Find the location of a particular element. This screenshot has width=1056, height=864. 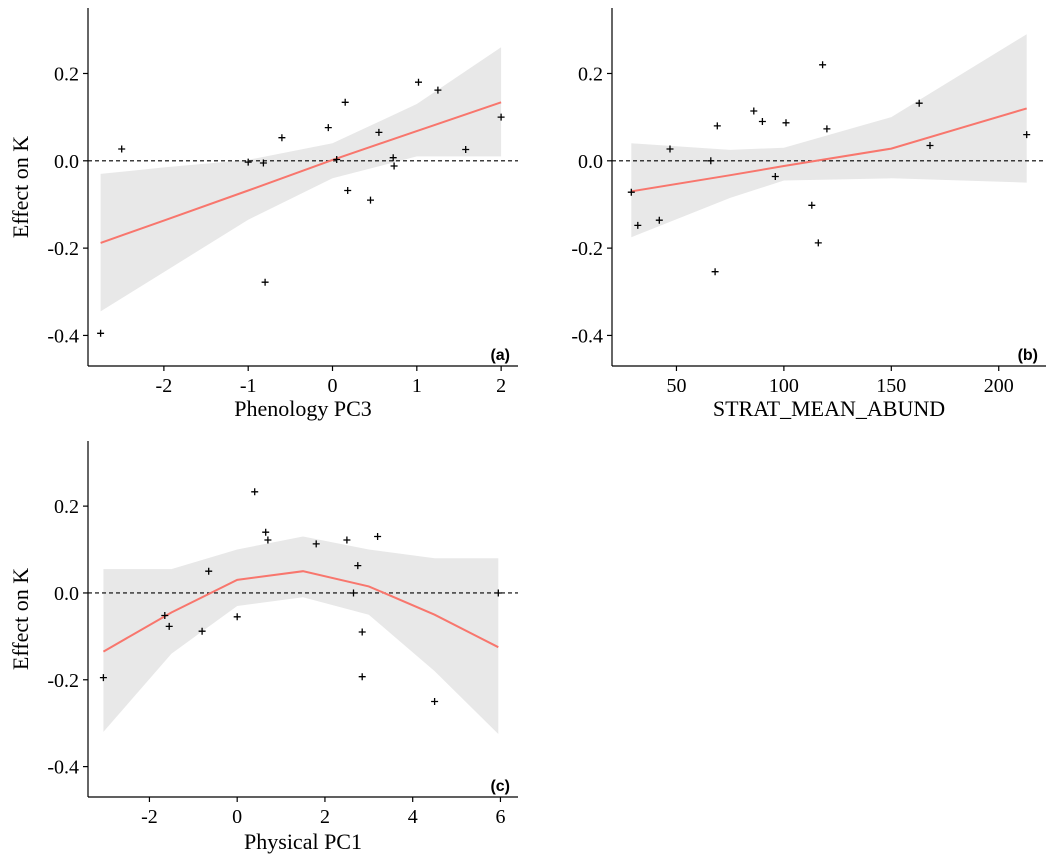

x-tick-label: 4 is located at coordinates (413, 817).